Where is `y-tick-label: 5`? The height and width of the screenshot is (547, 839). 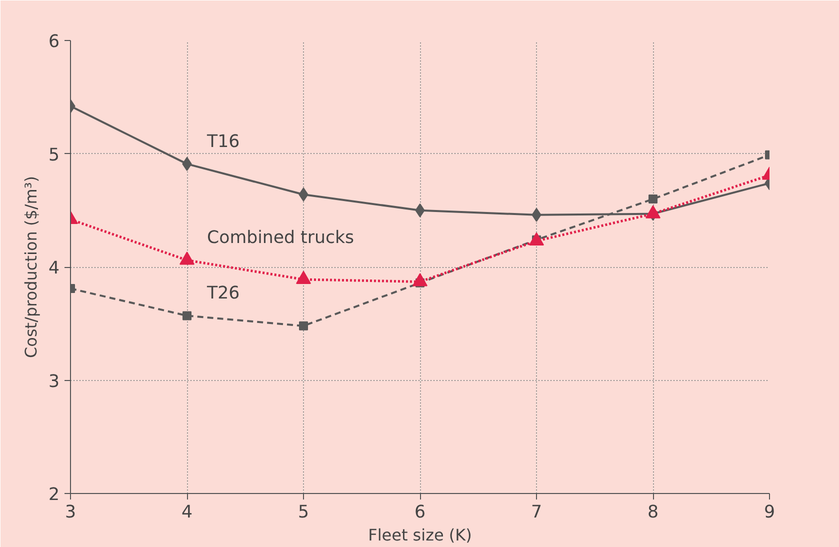
y-tick-label: 5 is located at coordinates (54, 155).